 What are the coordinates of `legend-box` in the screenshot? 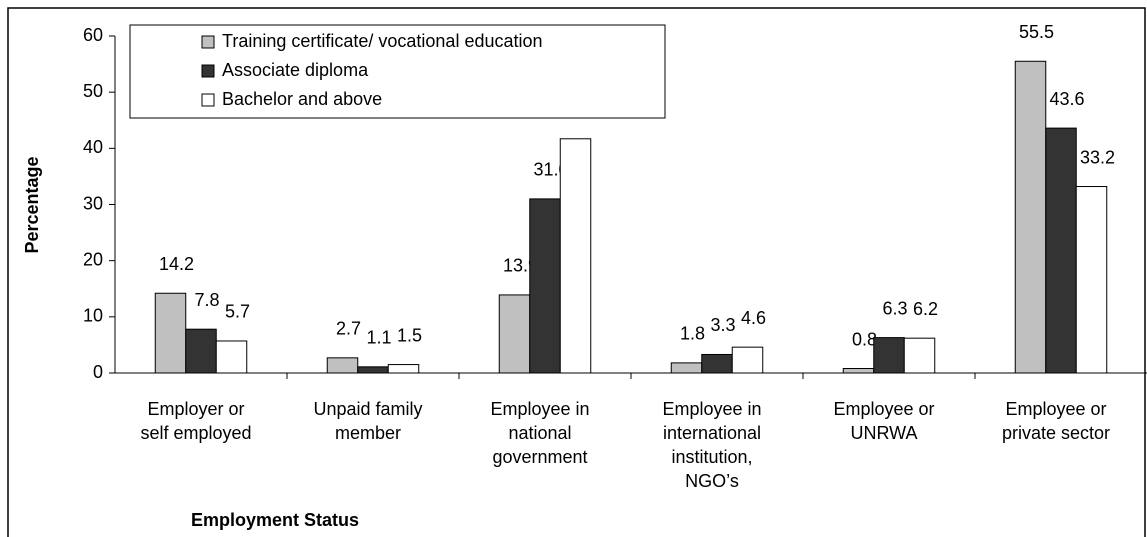 It's located at (397, 71).